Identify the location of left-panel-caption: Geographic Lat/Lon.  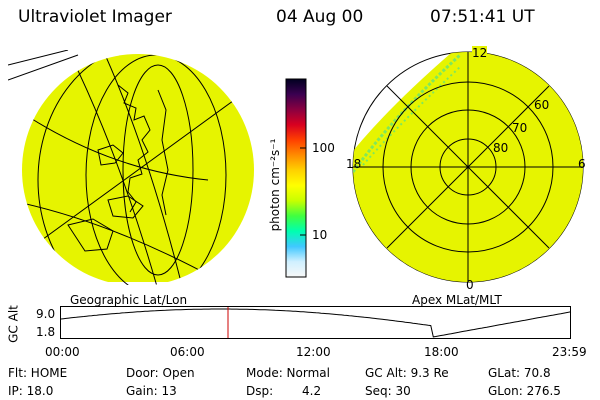
(129, 300).